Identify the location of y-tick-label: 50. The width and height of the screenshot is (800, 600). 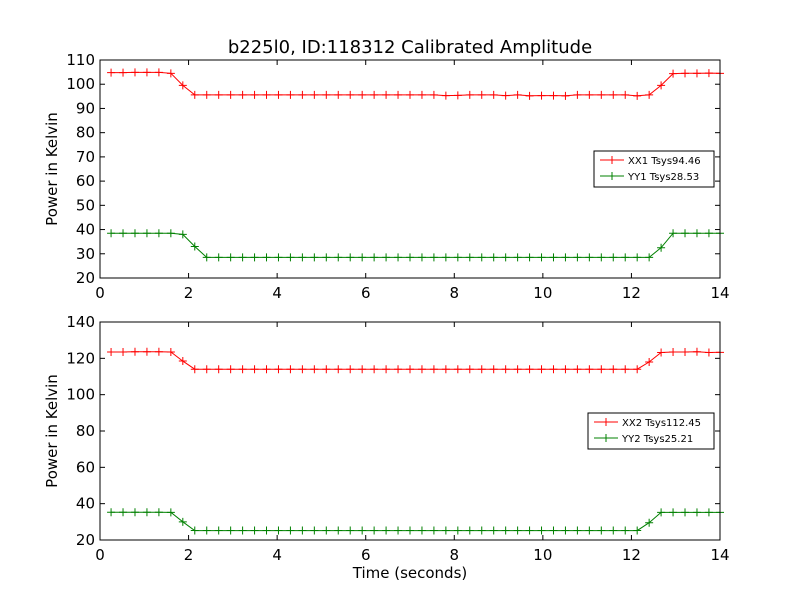
(85, 205).